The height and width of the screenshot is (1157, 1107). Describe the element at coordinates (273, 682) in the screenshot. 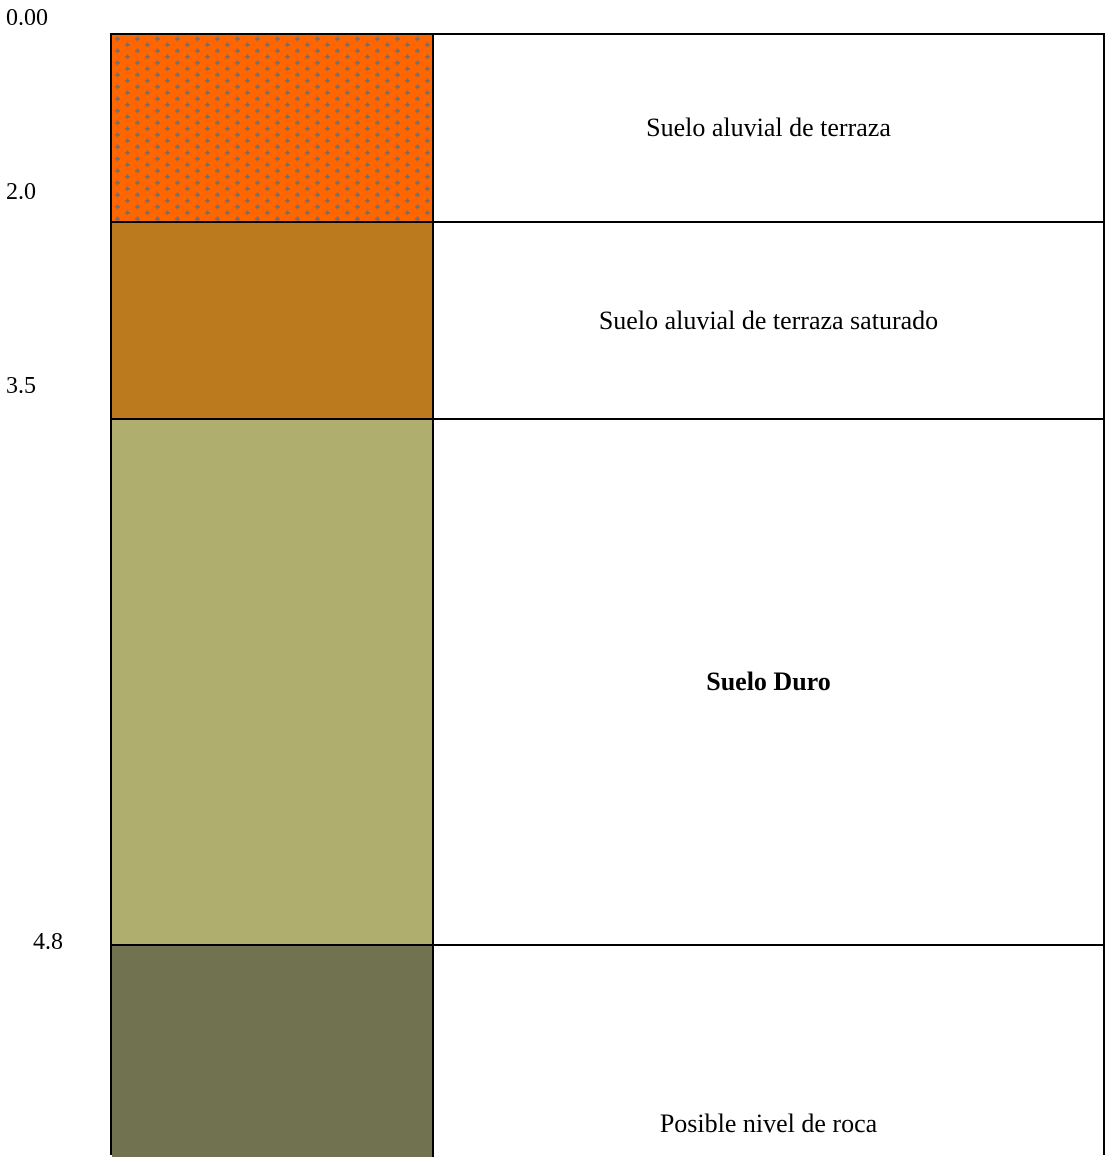

I see `layer-3-swatch` at that location.